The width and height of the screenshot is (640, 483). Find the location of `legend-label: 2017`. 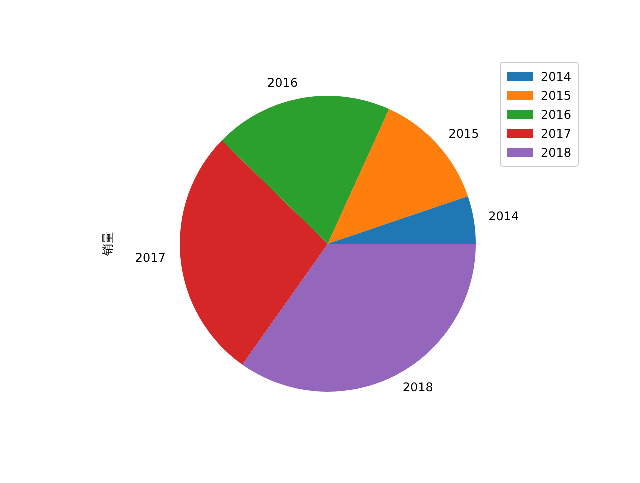

legend-label: 2017 is located at coordinates (556, 133).